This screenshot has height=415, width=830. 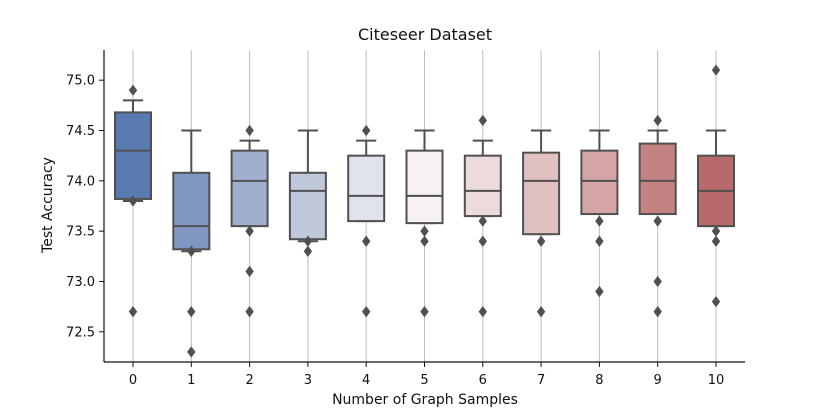 What do you see at coordinates (249, 380) in the screenshot?
I see `x-tick-label-2: 2` at bounding box center [249, 380].